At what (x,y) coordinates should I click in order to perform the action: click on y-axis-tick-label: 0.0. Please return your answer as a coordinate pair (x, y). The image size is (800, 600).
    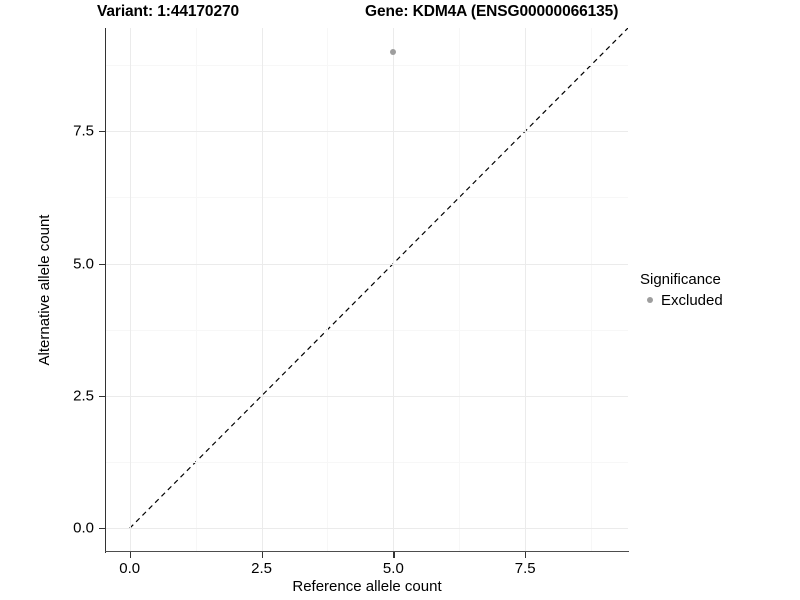
    Looking at the image, I should click on (83, 528).